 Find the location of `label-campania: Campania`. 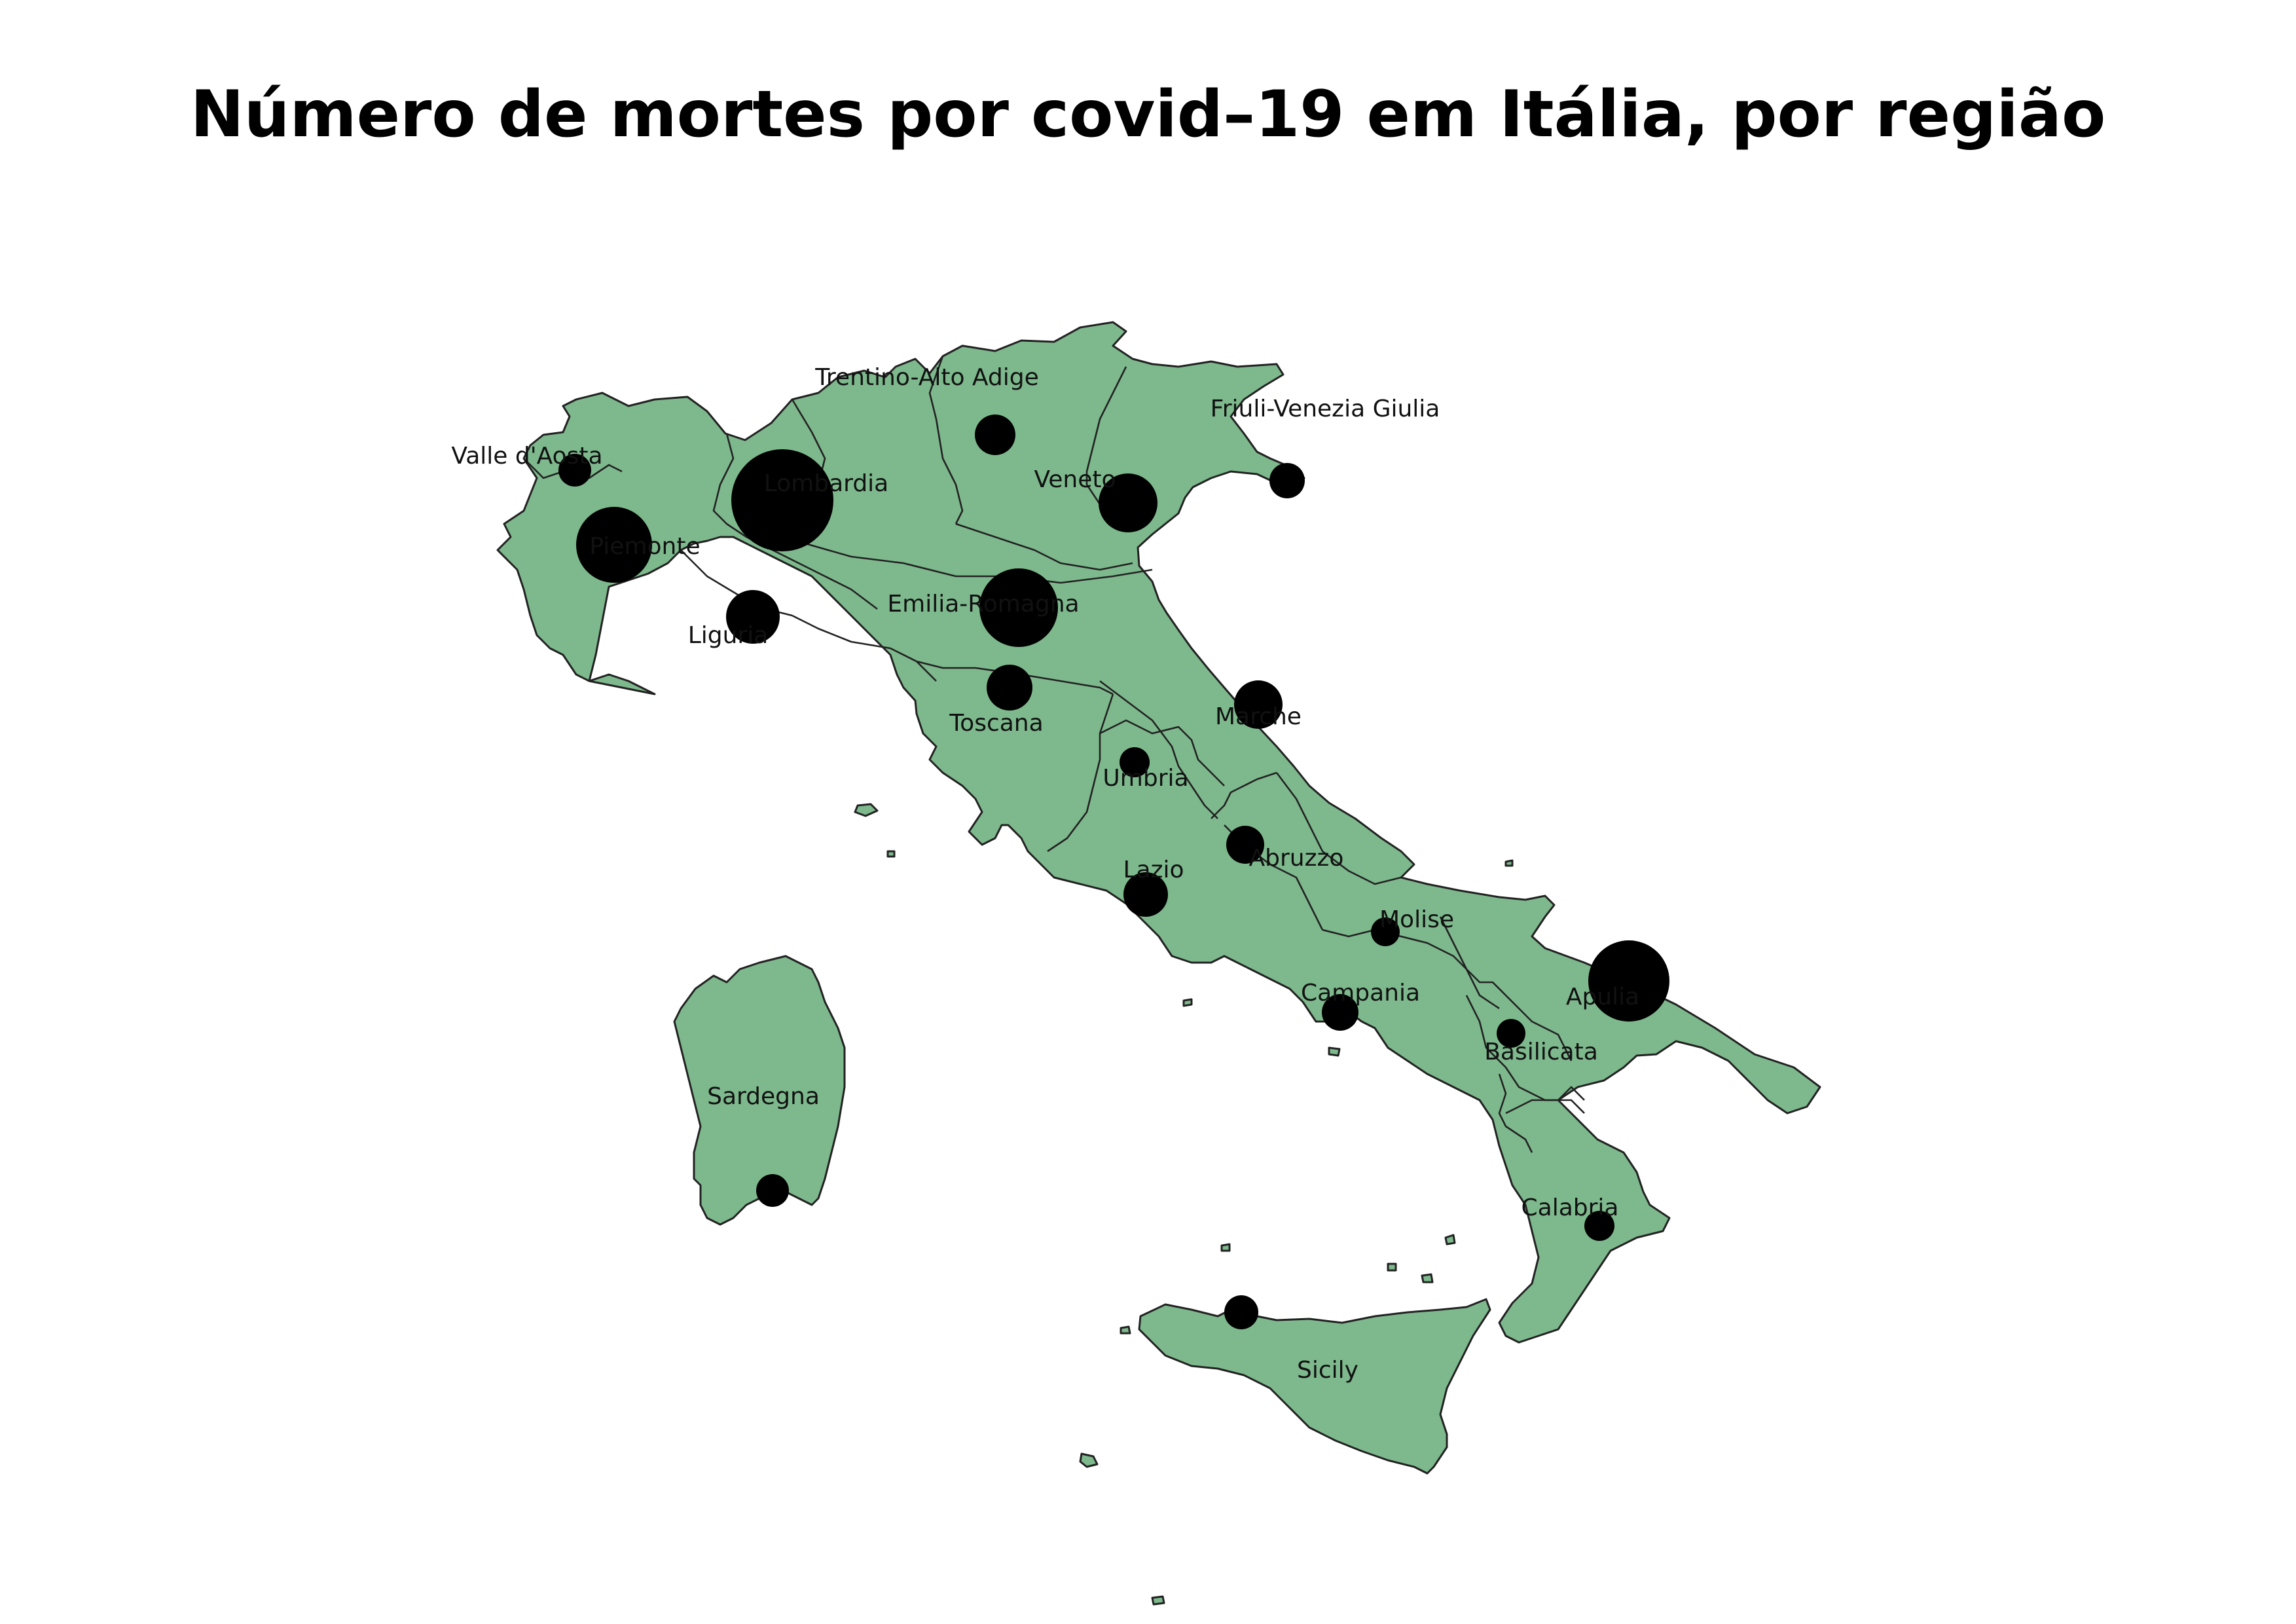

label-campania: Campania is located at coordinates (1360, 993).